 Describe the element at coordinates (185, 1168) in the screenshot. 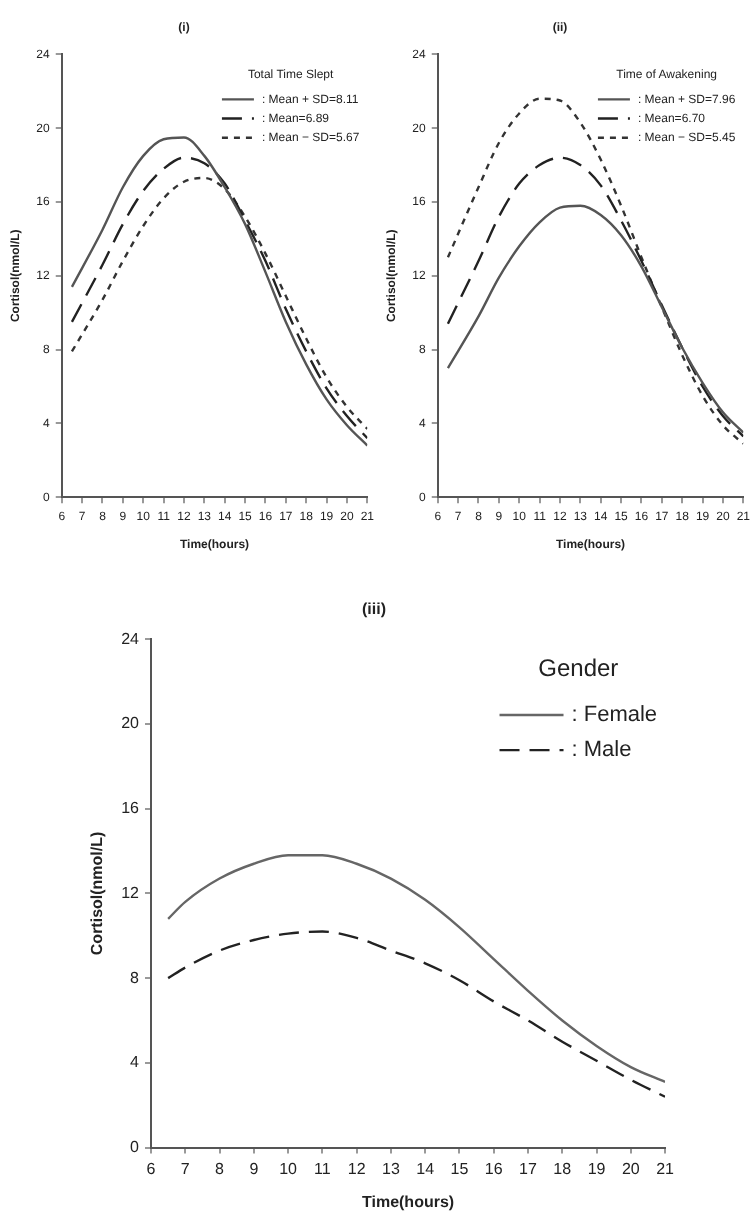

I see `x-tick-label: 7` at that location.